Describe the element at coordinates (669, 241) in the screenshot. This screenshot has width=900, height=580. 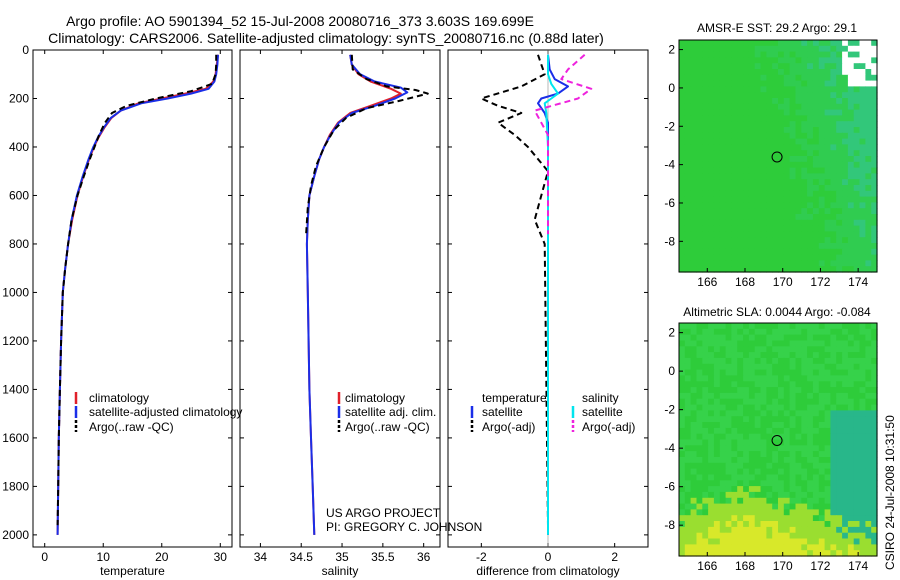
I see `y-tick-label: -8` at that location.